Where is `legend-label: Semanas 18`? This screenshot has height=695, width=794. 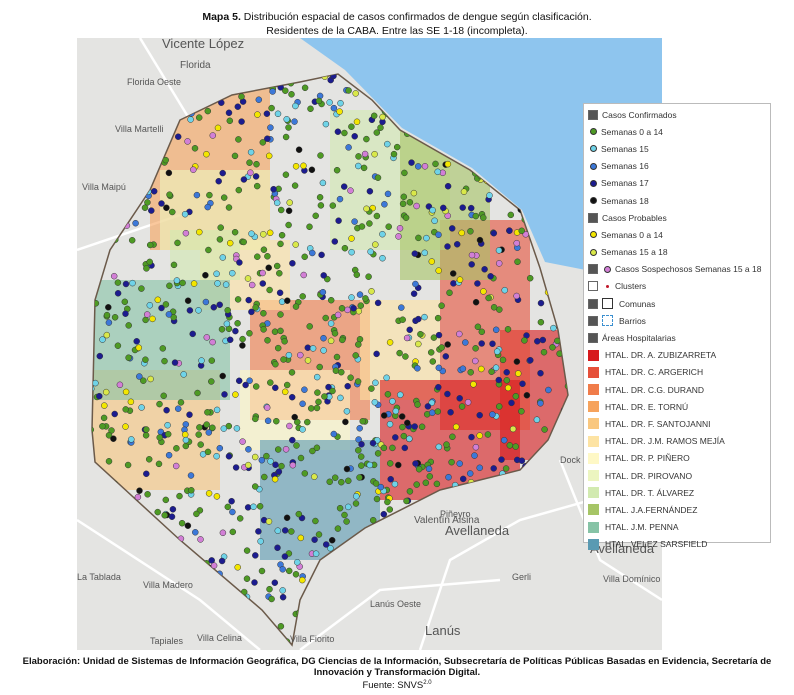
legend-label: Semanas 18 is located at coordinates (625, 200).